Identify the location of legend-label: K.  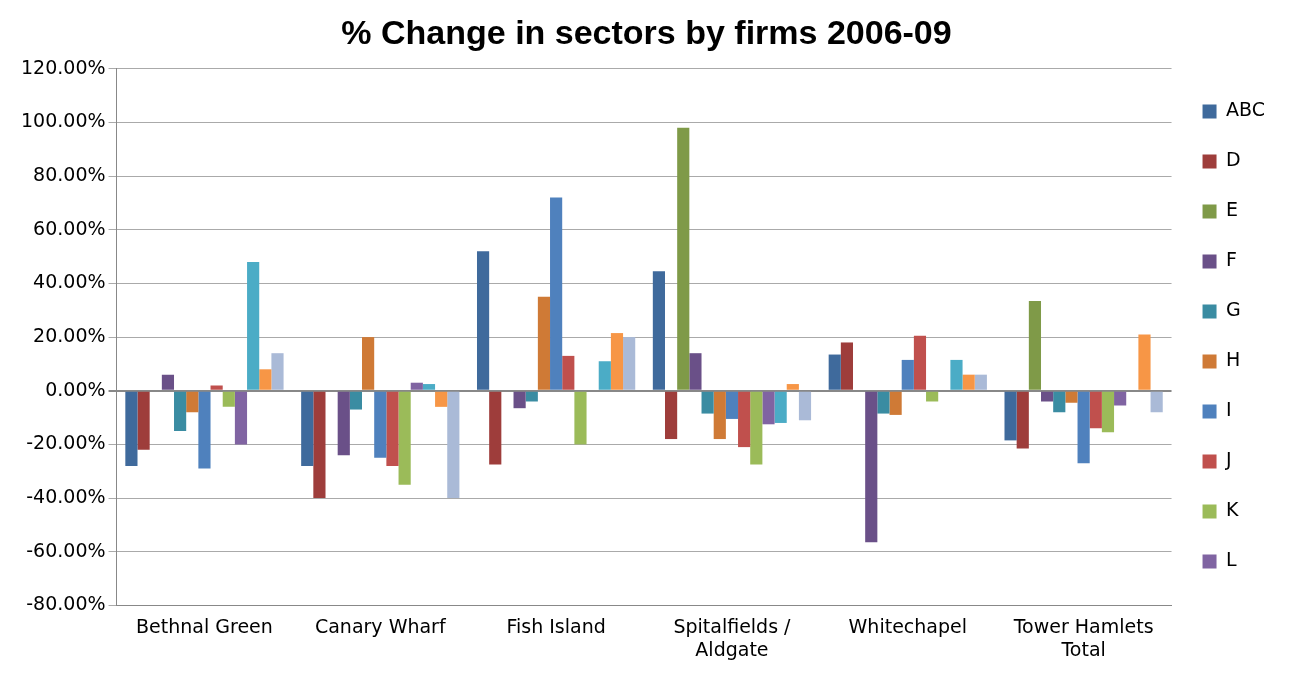
(1233, 509).